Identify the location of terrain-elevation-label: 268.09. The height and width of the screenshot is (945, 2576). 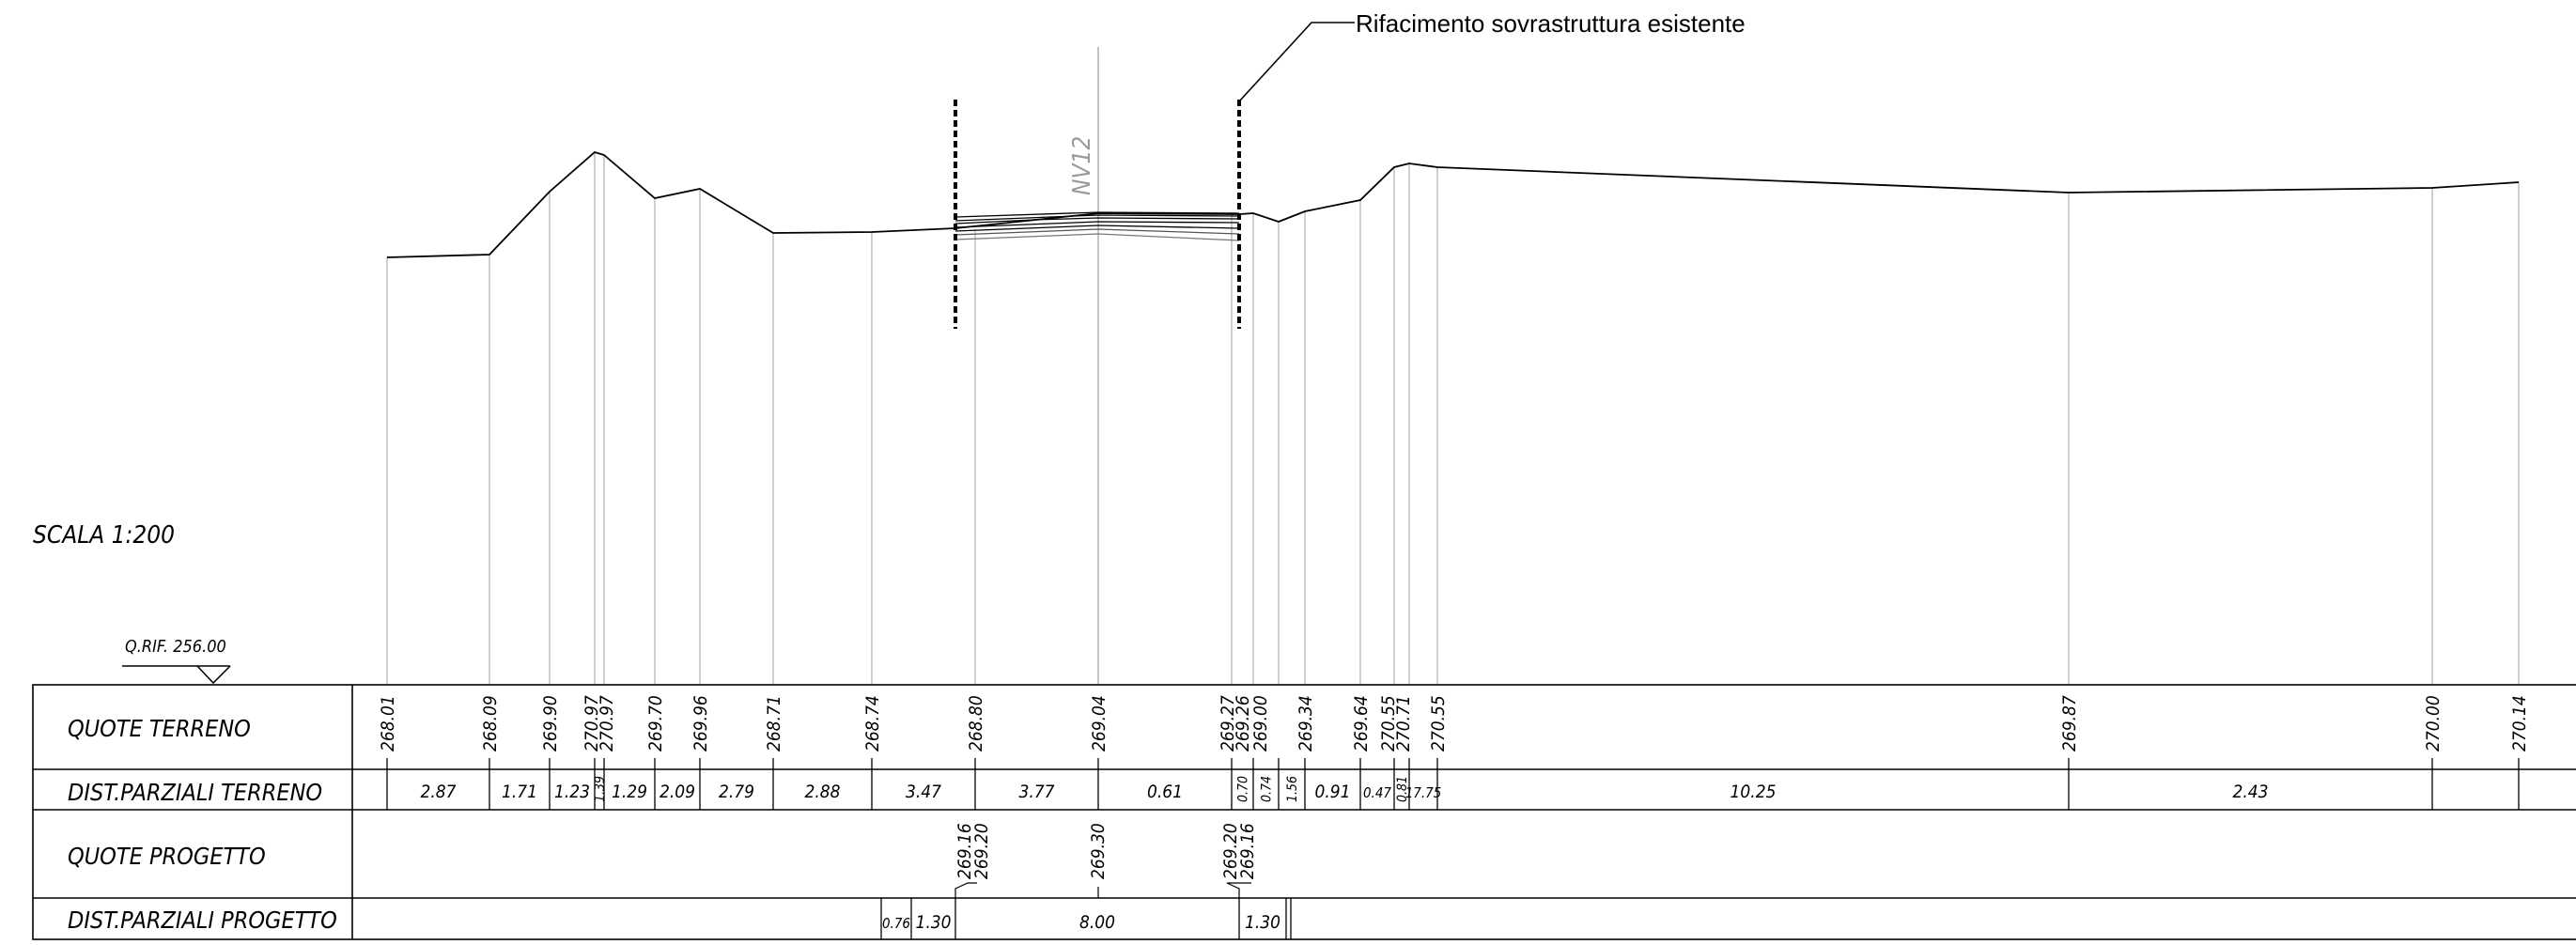
(490, 723).